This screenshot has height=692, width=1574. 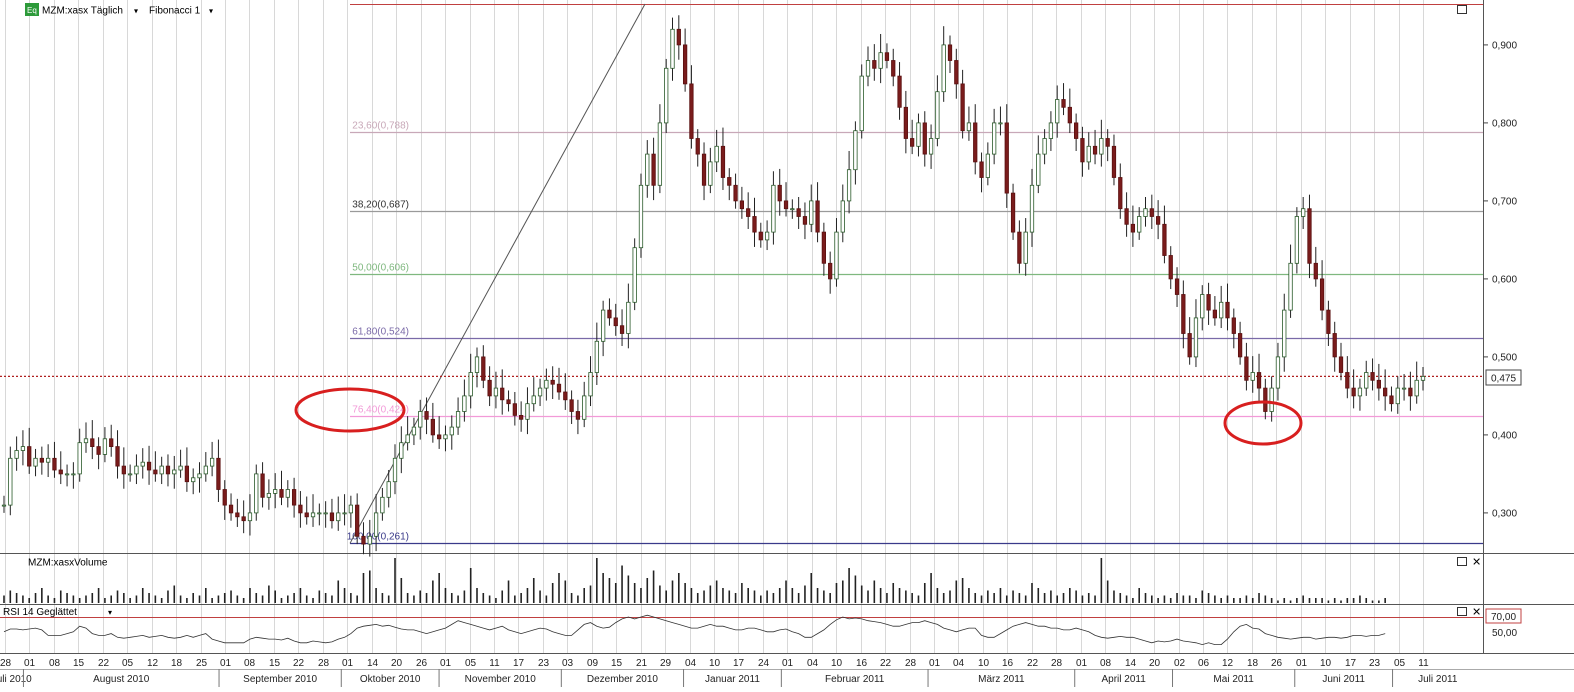 I want to click on volume-maximize-button, so click(x=1462, y=561).